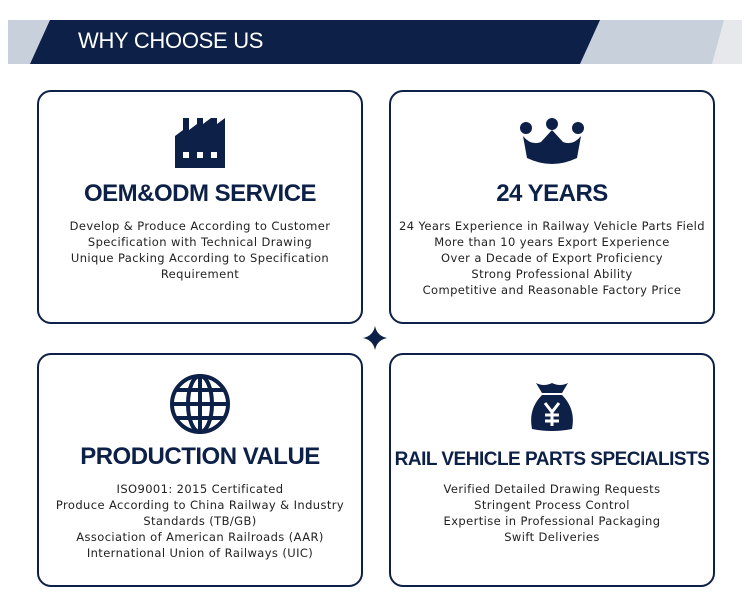 The image size is (750, 608). What do you see at coordinates (200, 242) in the screenshot?
I see `card-line: Specification with Technical Drawing` at bounding box center [200, 242].